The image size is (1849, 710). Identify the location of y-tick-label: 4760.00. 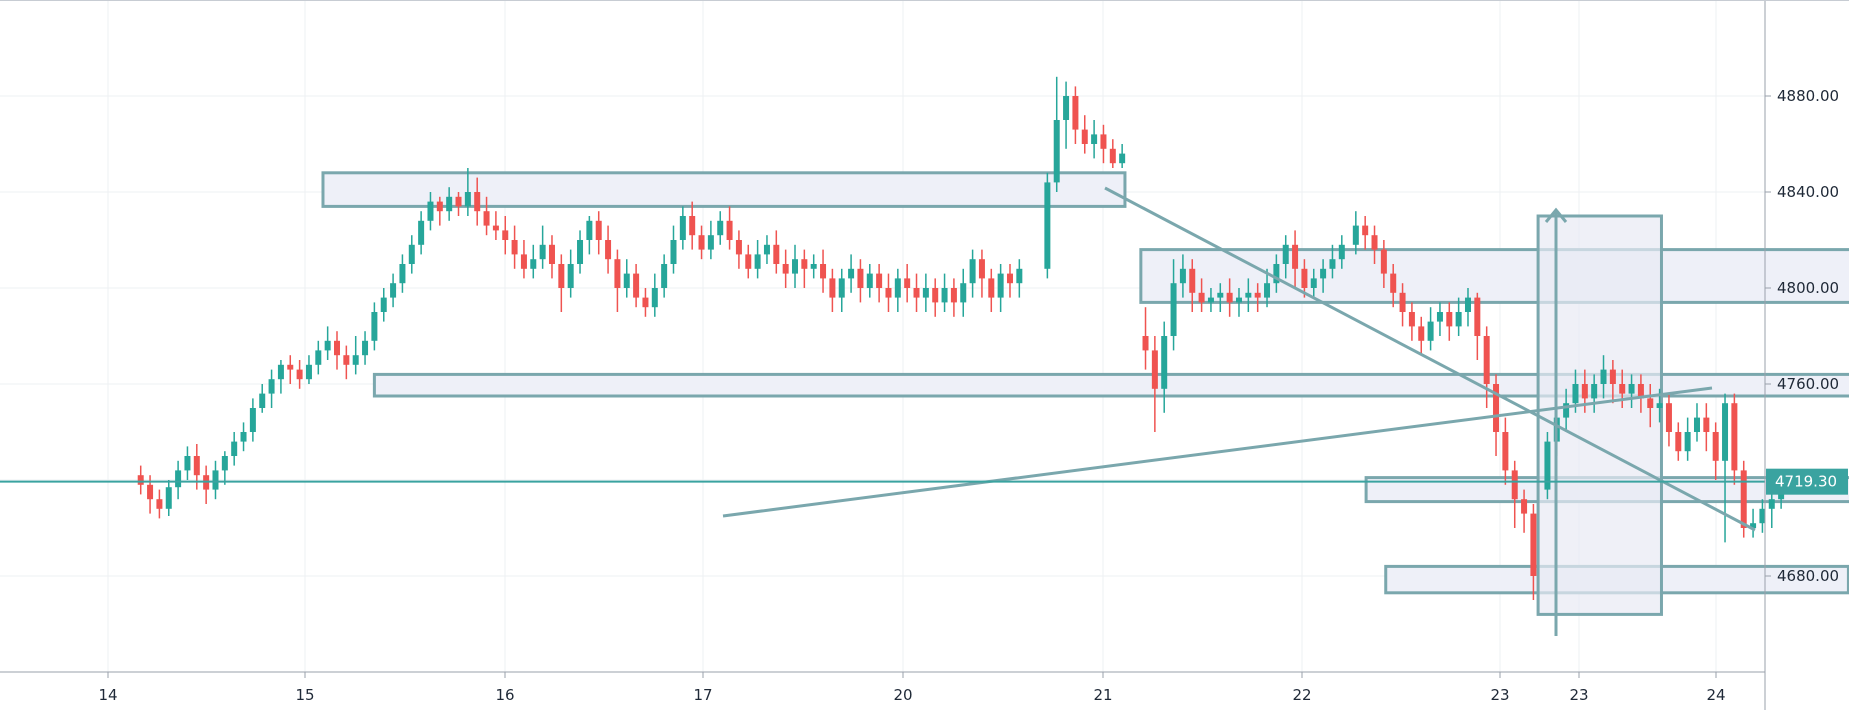
(1808, 384).